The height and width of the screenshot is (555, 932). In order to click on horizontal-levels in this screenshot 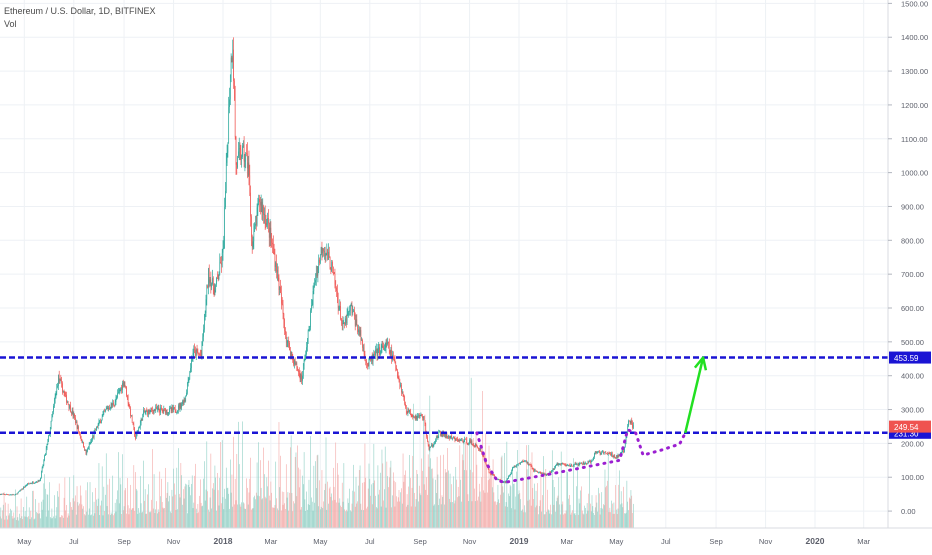, I will do `click(444, 395)`.